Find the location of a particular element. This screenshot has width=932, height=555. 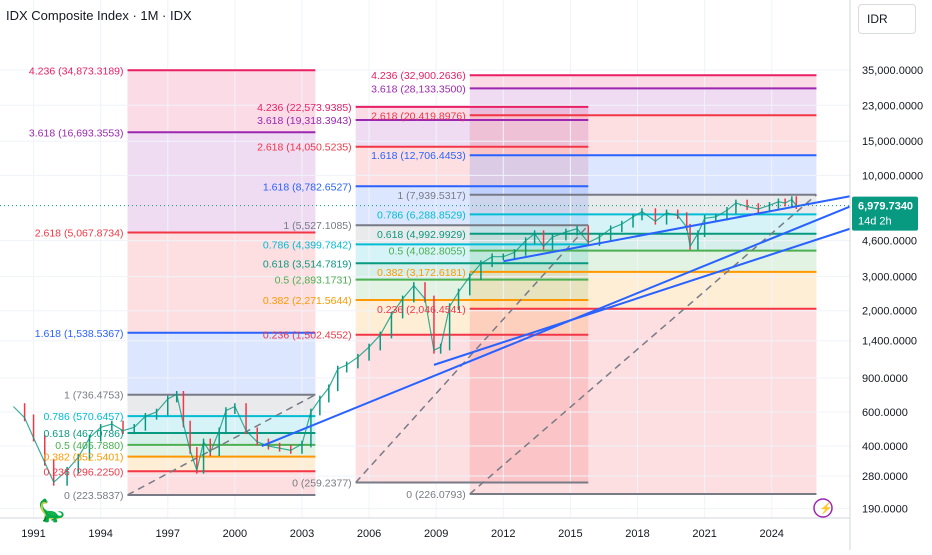

time-tick-label: 2003 is located at coordinates (302, 534).